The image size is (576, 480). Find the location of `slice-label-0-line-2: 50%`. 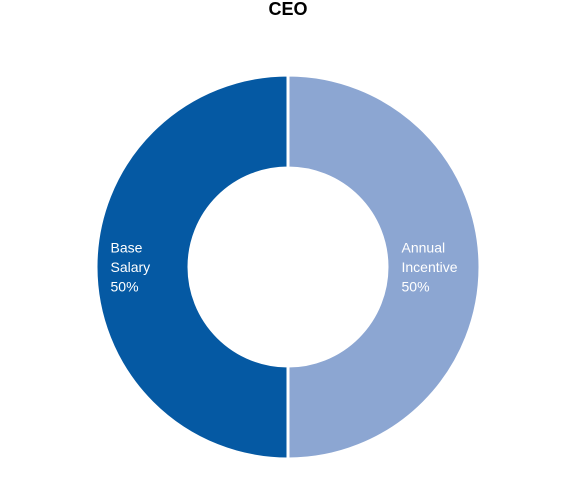

slice-label-0-line-2: 50% is located at coordinates (416, 287).